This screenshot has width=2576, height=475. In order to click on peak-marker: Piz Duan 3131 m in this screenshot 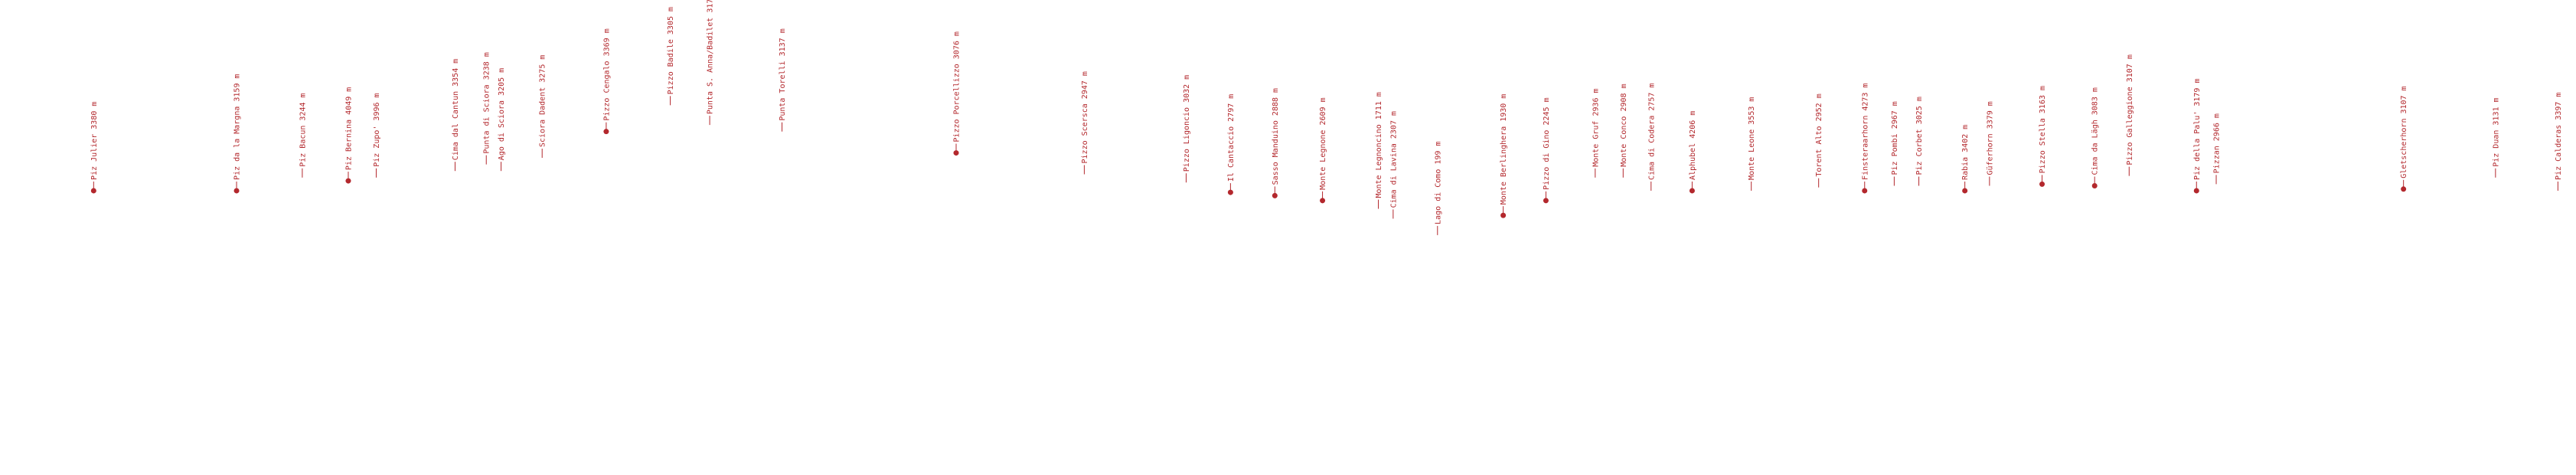, I will do `click(2496, 137)`.